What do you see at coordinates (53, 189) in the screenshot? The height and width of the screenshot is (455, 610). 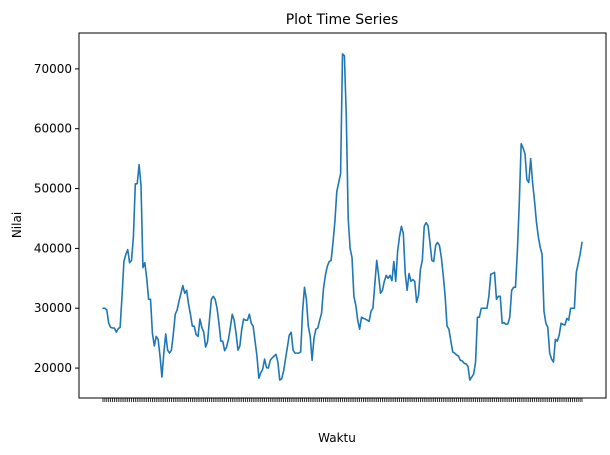 I see `y-tick-label: 50000` at bounding box center [53, 189].